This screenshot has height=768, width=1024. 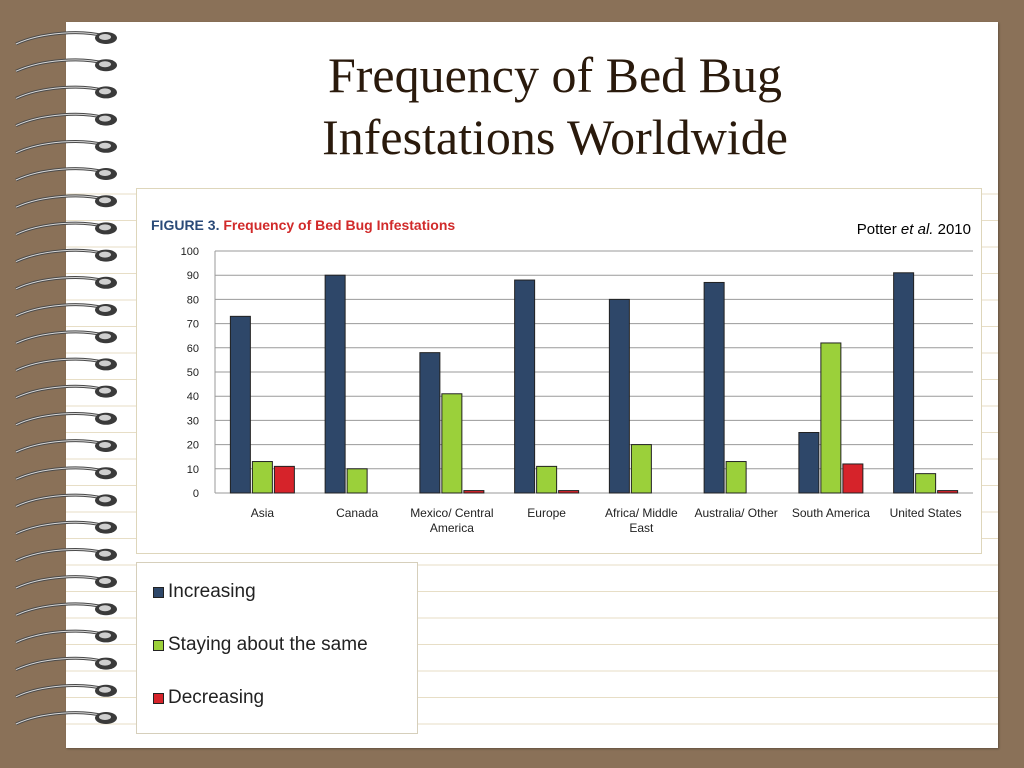 What do you see at coordinates (876, 229) in the screenshot?
I see `citation-author: Potter` at bounding box center [876, 229].